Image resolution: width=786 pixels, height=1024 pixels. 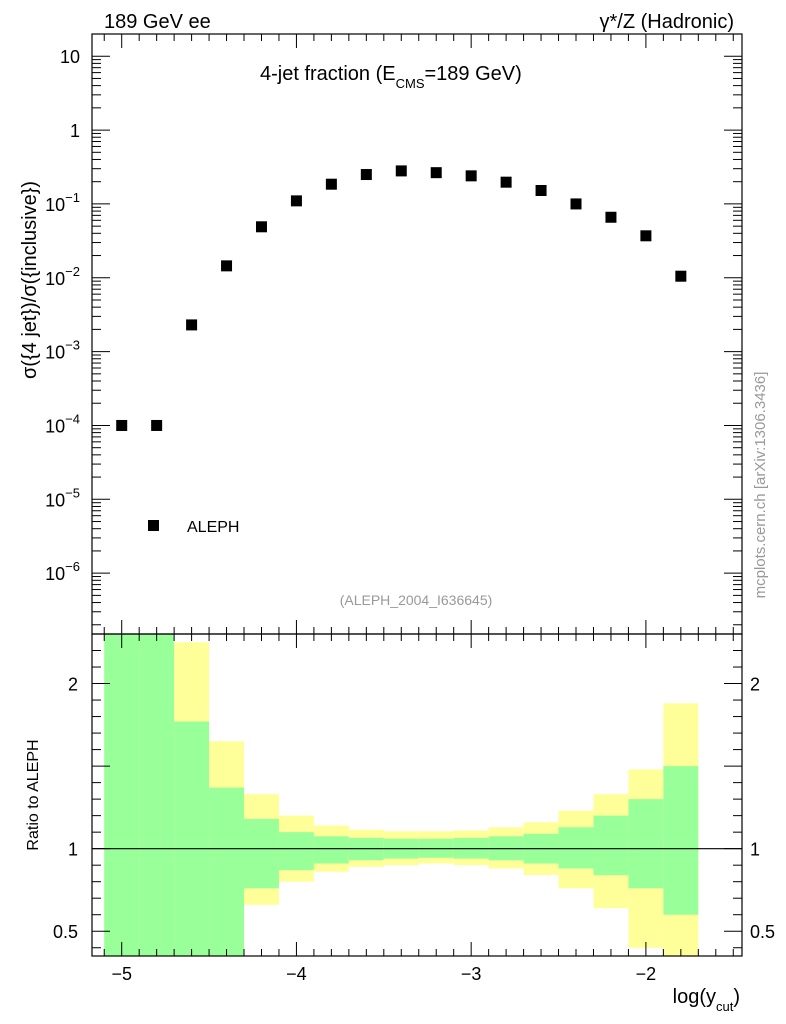 I want to click on y-tick-label: 10, so click(x=70, y=57).